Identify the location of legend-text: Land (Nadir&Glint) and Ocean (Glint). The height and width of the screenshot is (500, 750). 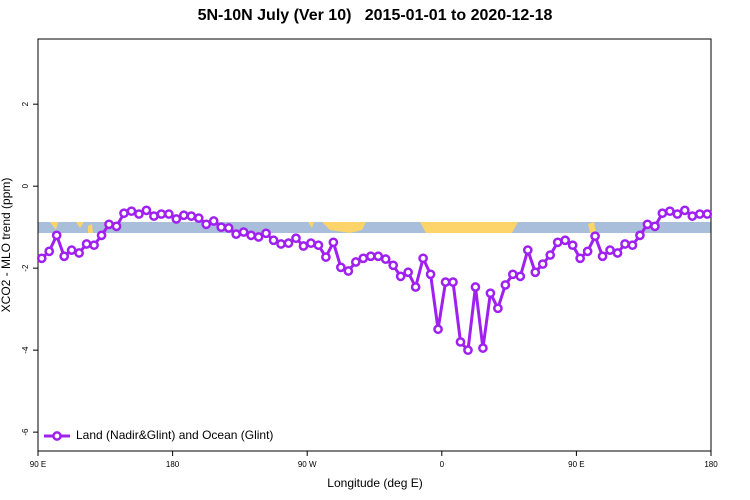
(174, 435).